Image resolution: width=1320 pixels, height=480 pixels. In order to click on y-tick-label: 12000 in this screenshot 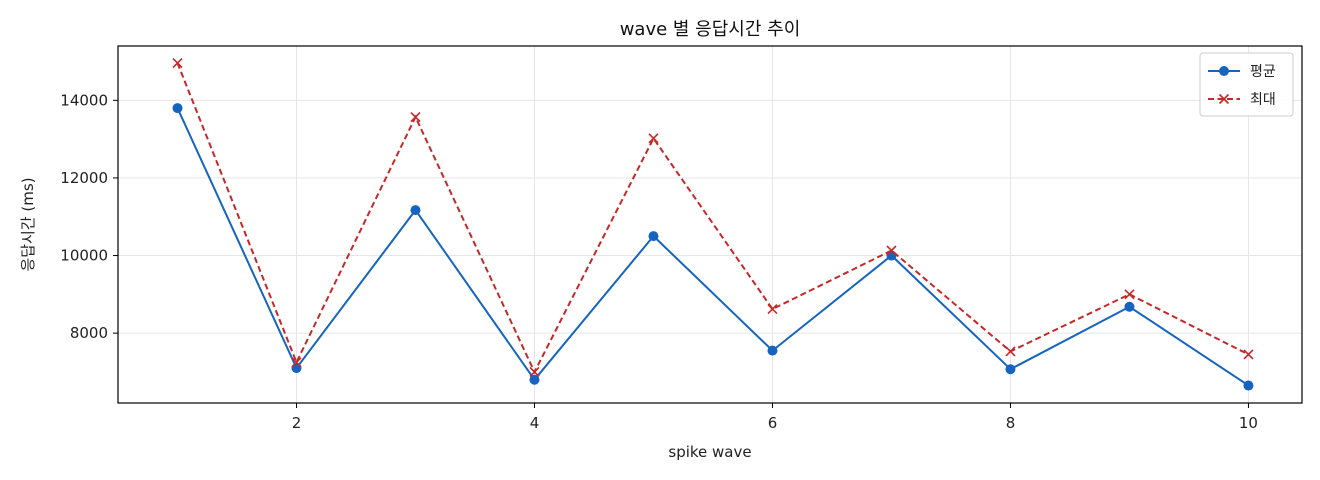, I will do `click(84, 178)`.